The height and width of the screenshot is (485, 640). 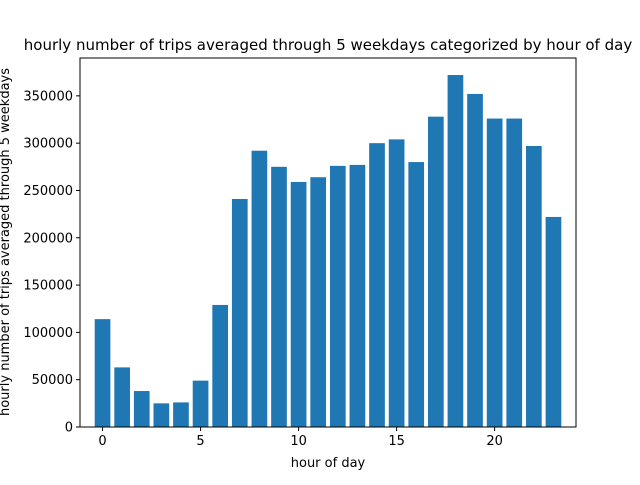 I want to click on y-tick-label: 150000, so click(x=48, y=286).